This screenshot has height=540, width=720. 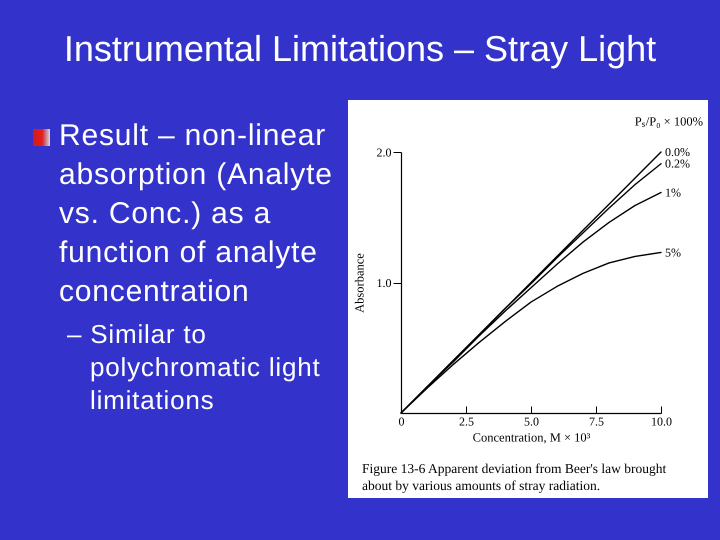 I want to click on x-tick-label: 5.0, so click(x=531, y=421).